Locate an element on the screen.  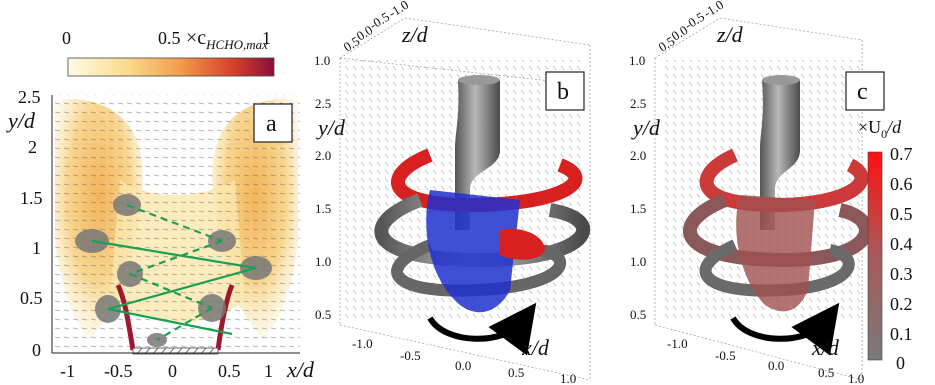
panel-b-ztick: 0.5 is located at coordinates (352, 43).